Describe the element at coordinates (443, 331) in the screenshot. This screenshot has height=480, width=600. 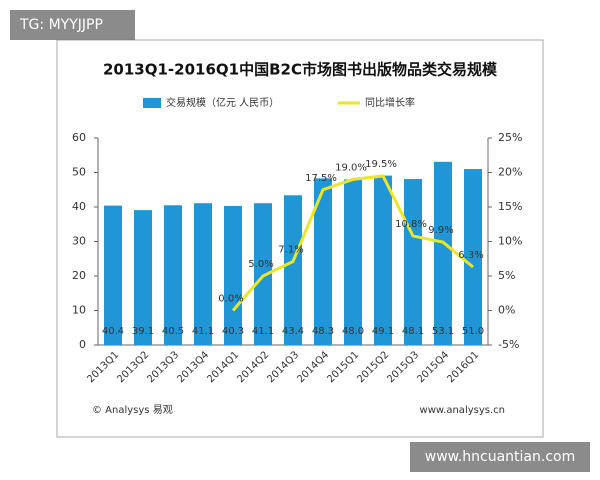
I see `bar-value-label: 53.1` at that location.